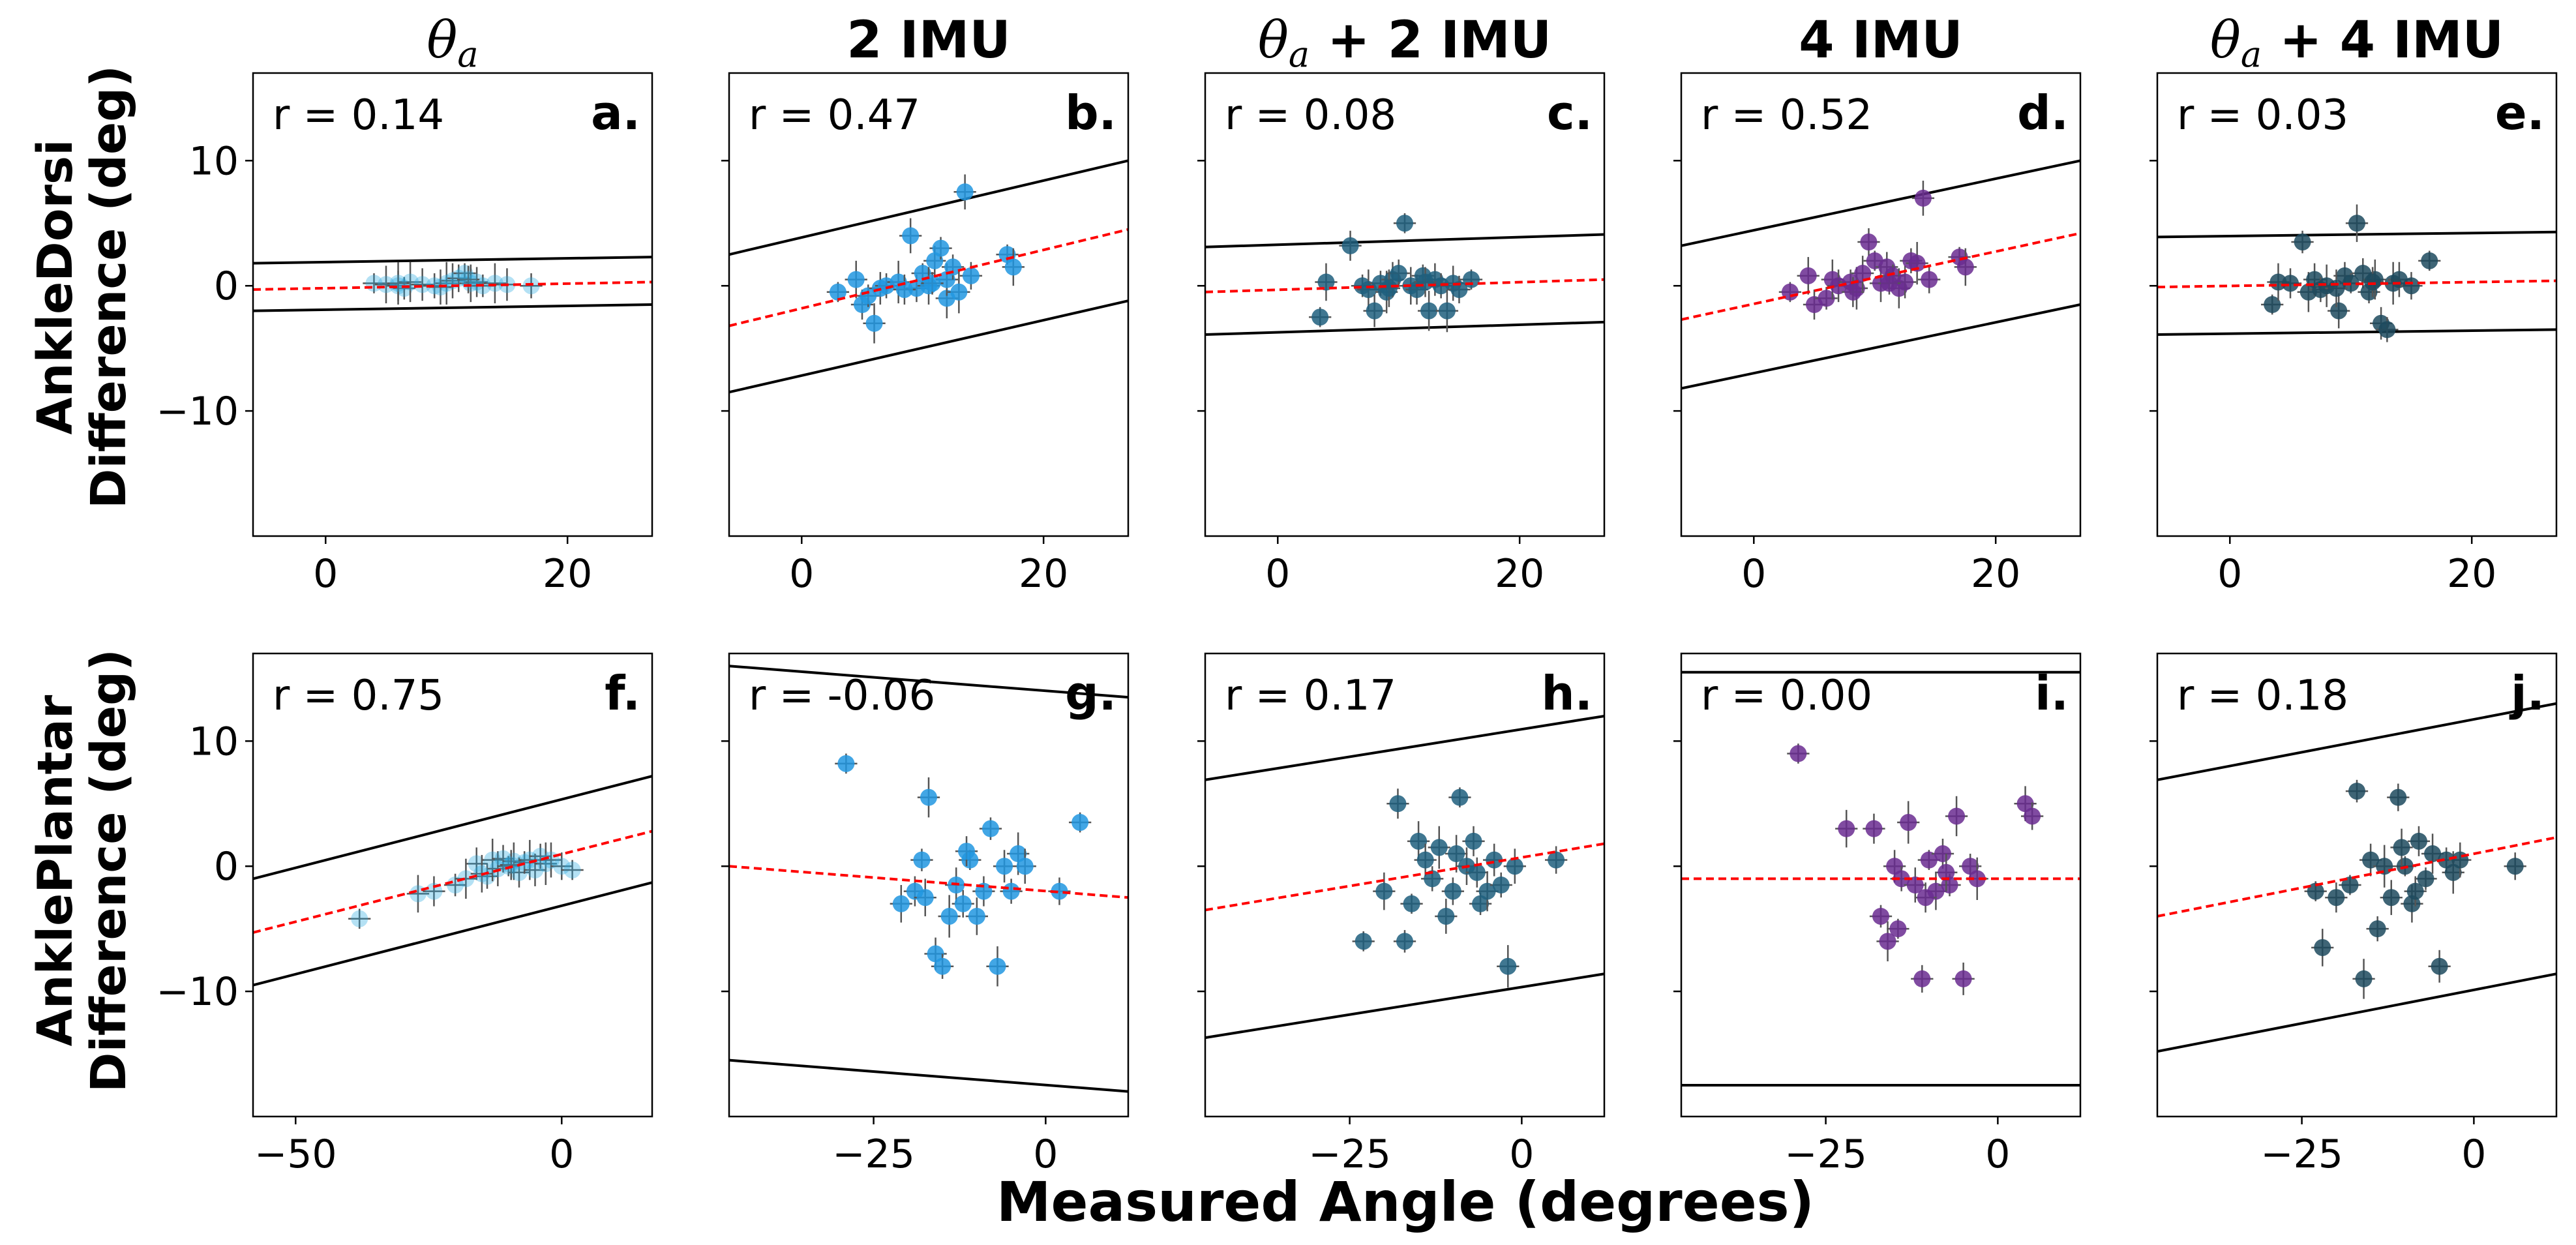 The height and width of the screenshot is (1245, 2576). I want to click on column-title: 2 IMU, so click(928, 40).